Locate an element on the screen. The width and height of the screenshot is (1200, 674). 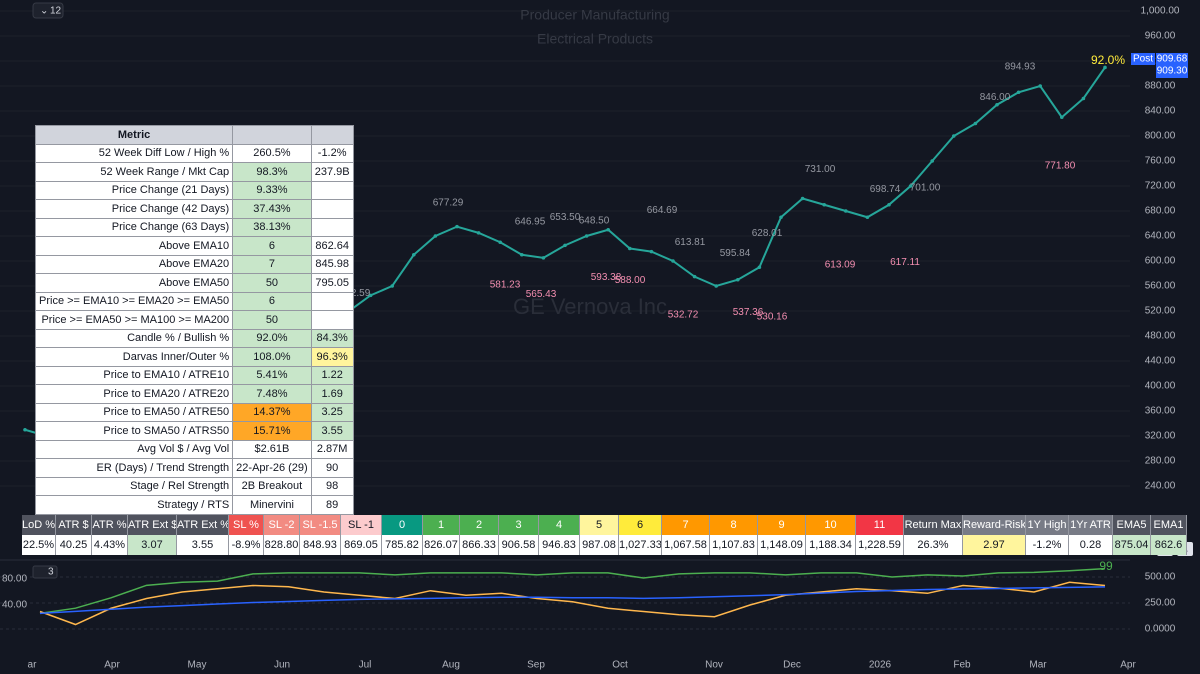
metrics-header-empty is located at coordinates (332, 135).